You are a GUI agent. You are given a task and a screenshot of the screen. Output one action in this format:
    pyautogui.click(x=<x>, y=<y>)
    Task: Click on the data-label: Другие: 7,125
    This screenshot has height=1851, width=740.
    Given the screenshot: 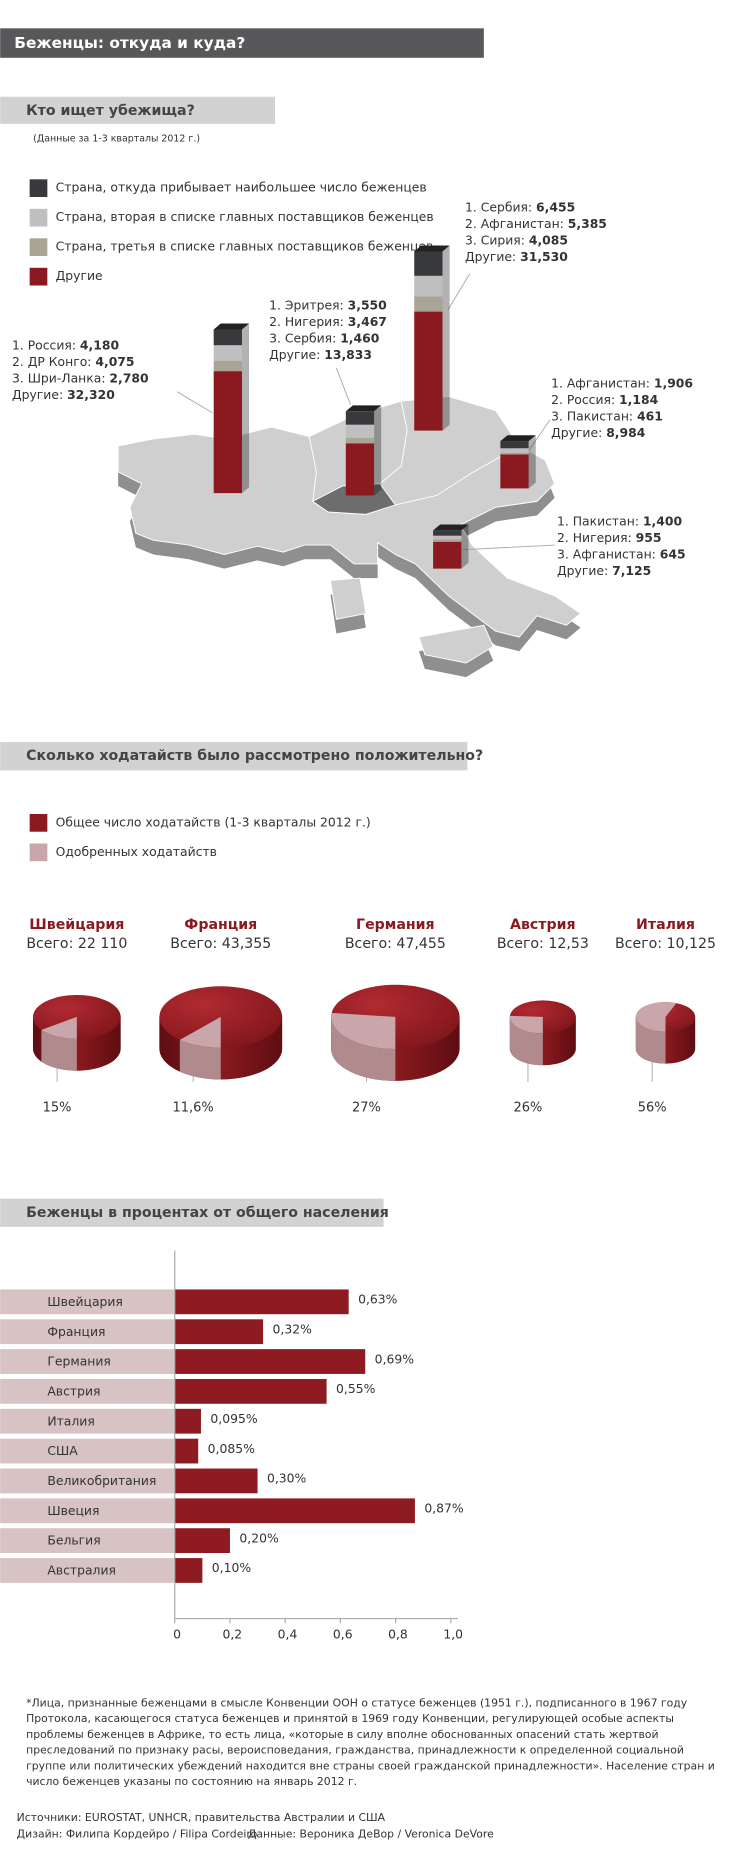 What is the action you would take?
    pyautogui.click(x=604, y=570)
    